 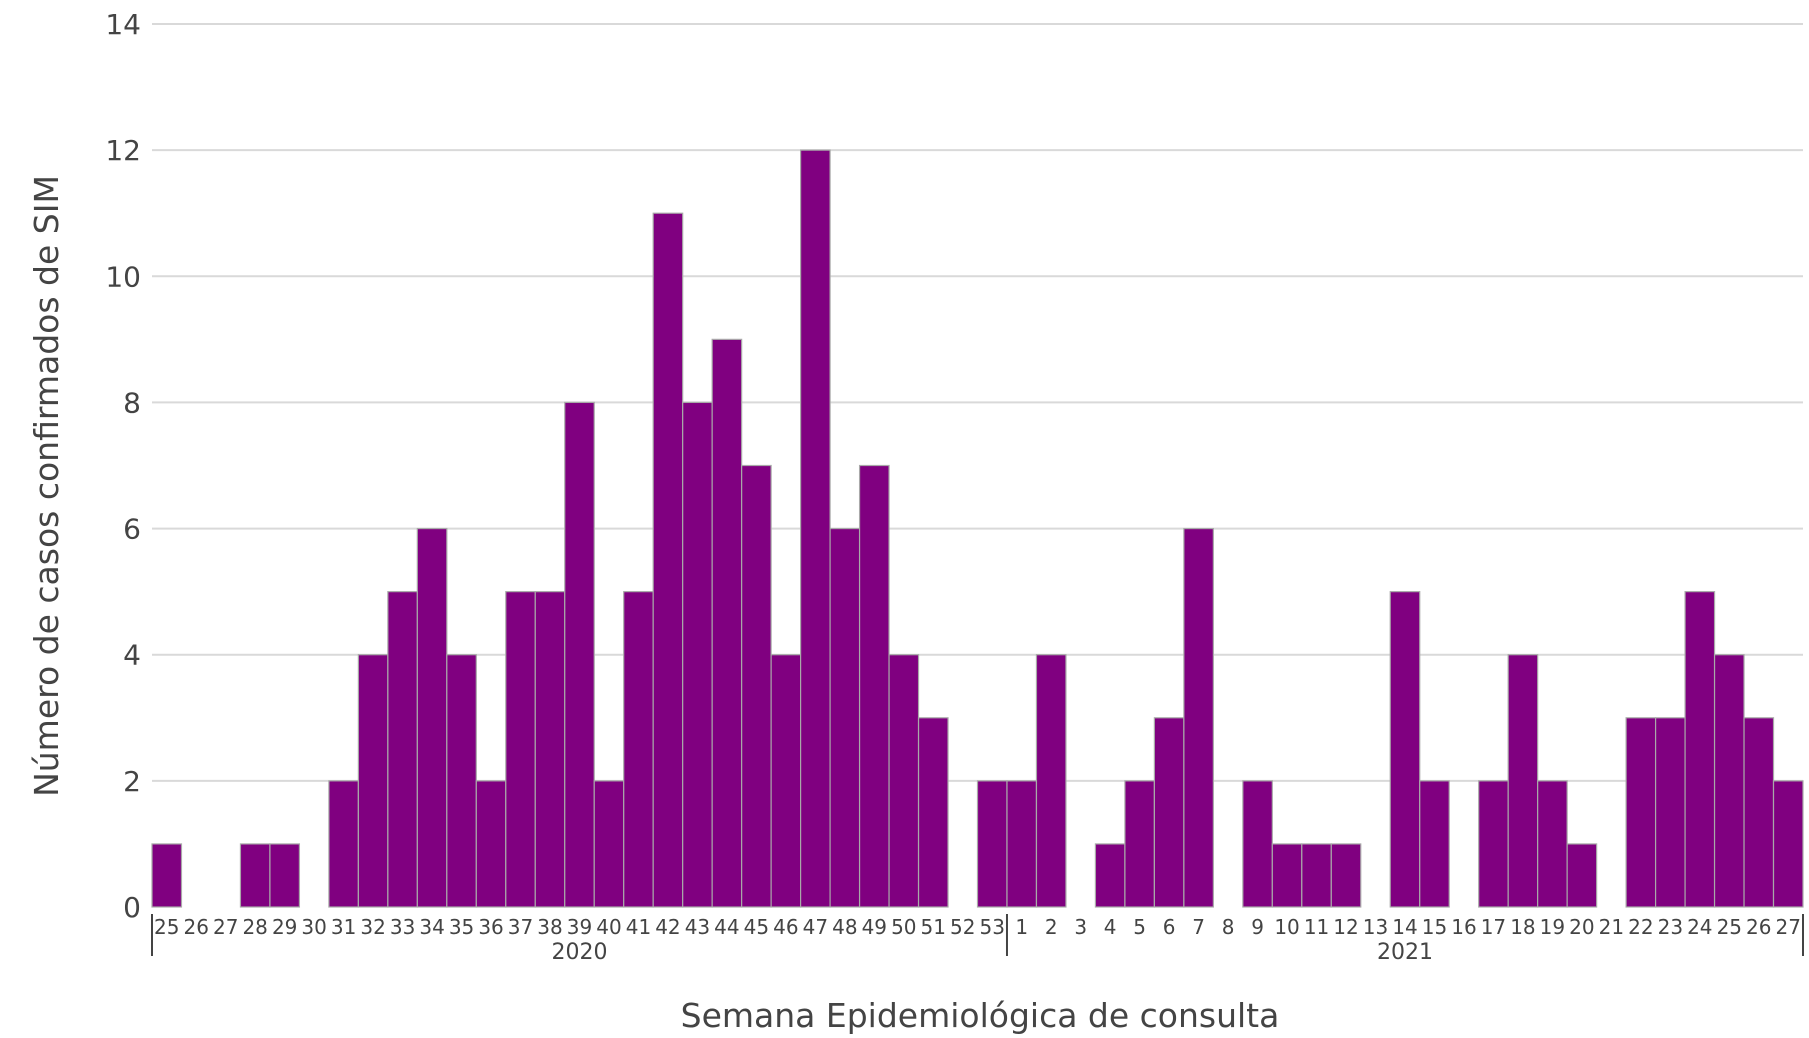 What do you see at coordinates (520, 927) in the screenshot?
I see `x-tick-label: 37` at bounding box center [520, 927].